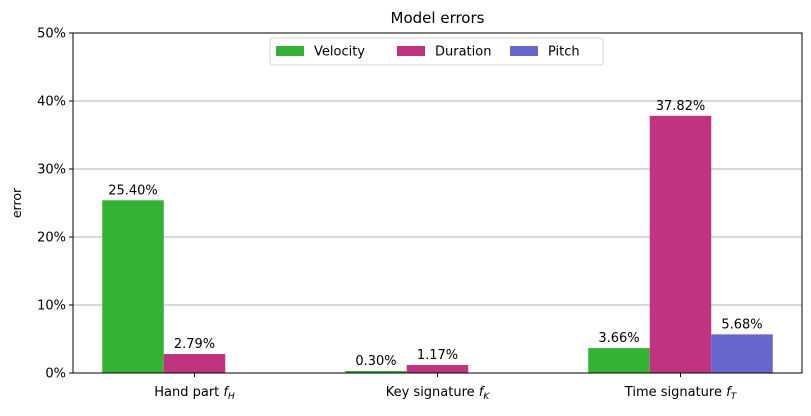  I want to click on legend: Velocity Duration Pitch, so click(436, 51).